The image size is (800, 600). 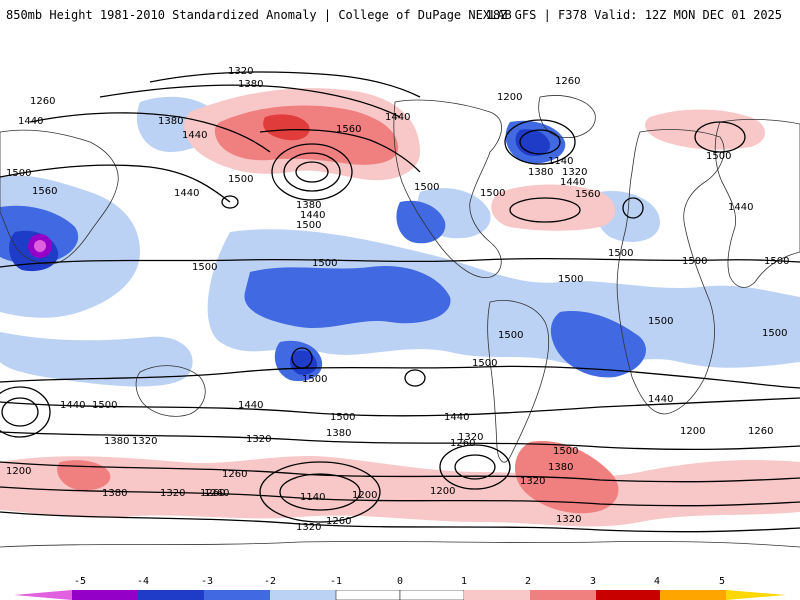 What do you see at coordinates (230, 202) in the screenshot?
I see `low-nw-pacific` at bounding box center [230, 202].